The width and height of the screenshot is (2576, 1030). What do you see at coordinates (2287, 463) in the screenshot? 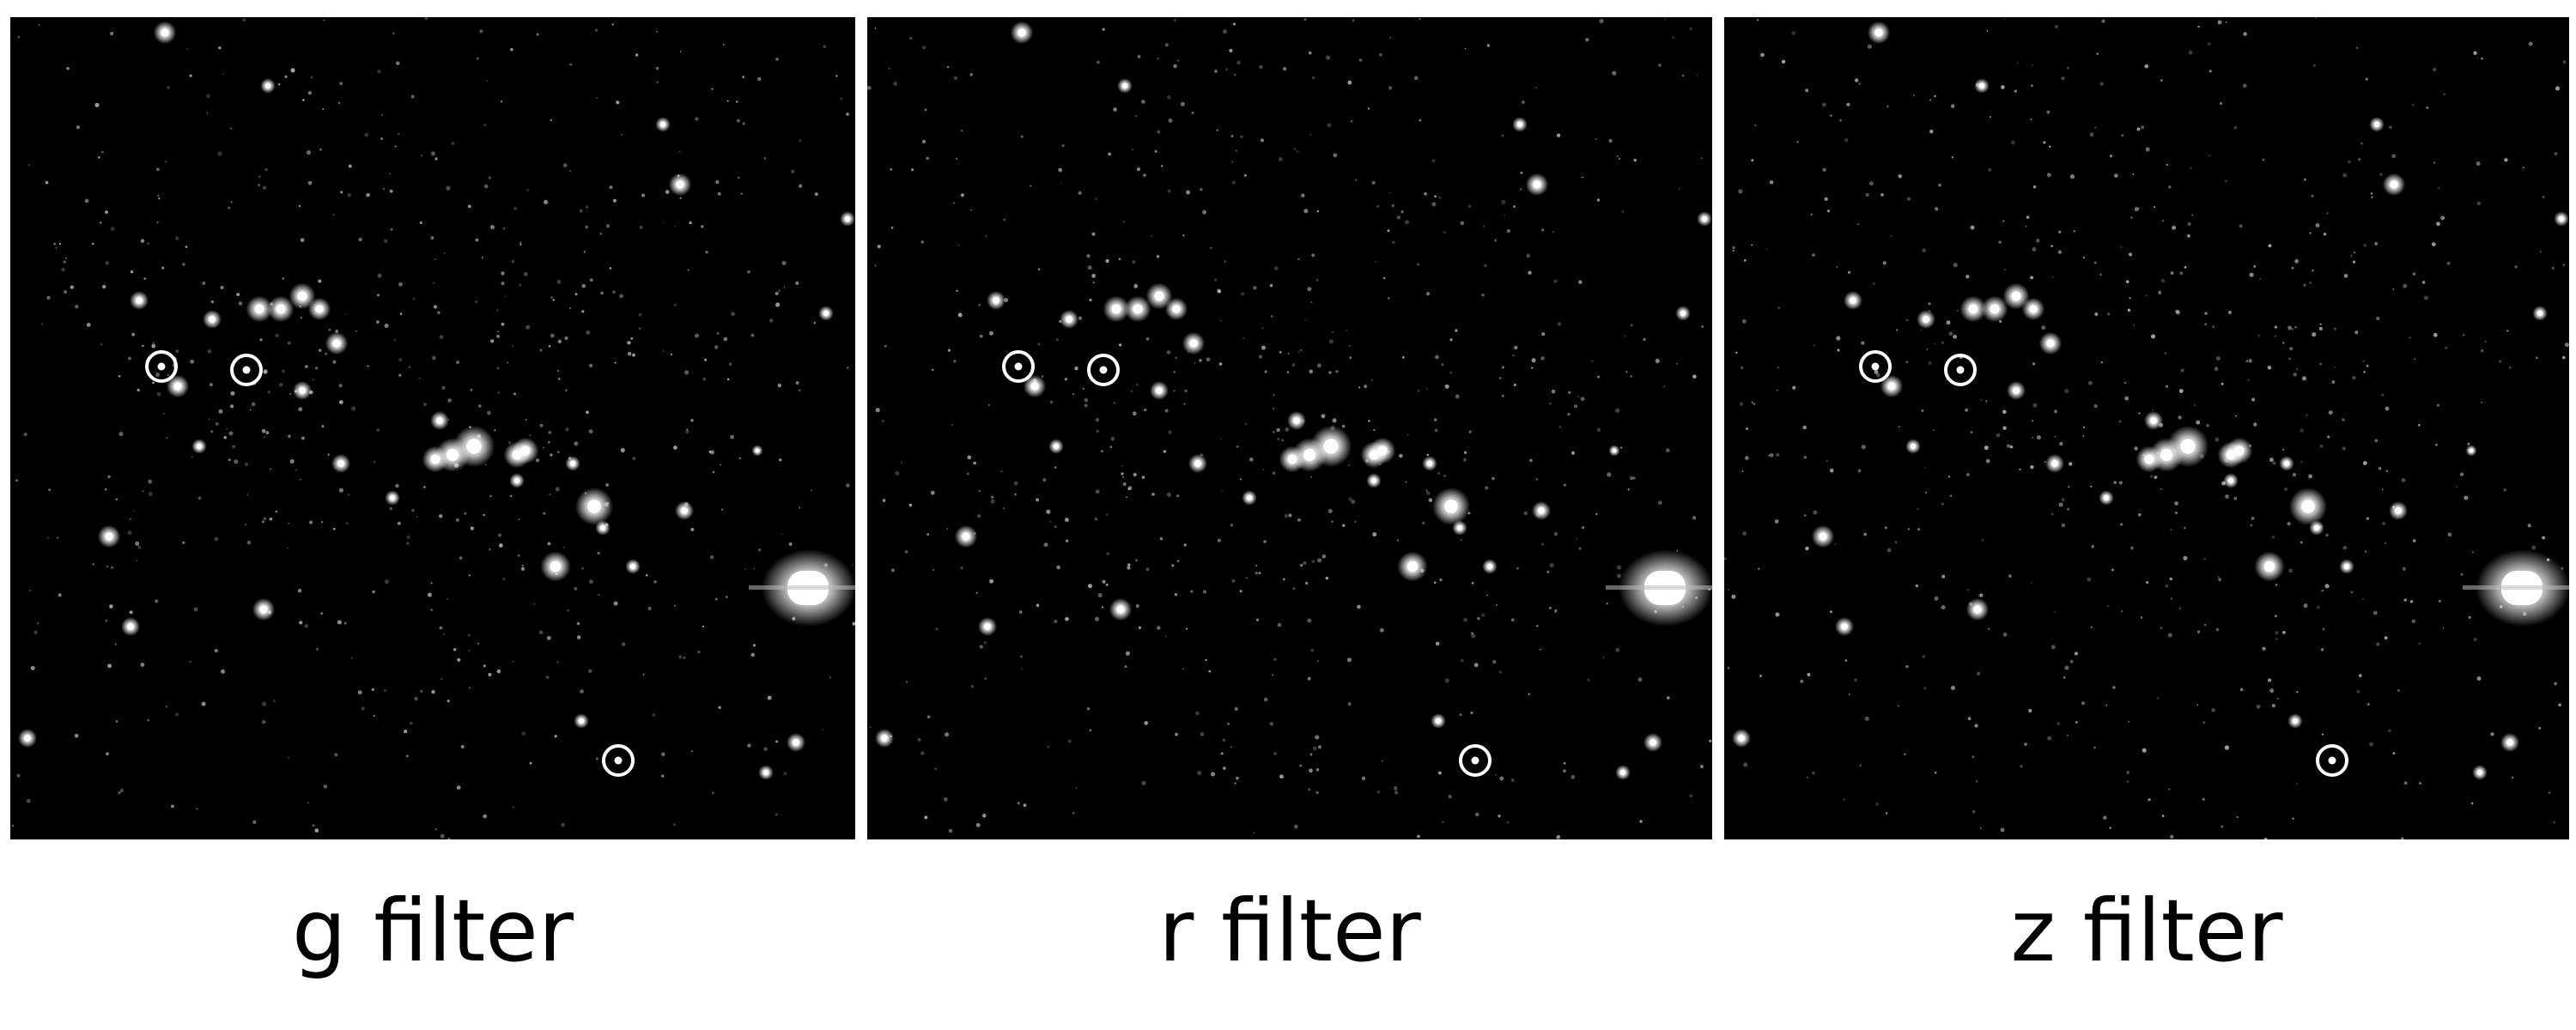
I see `bright-star` at bounding box center [2287, 463].